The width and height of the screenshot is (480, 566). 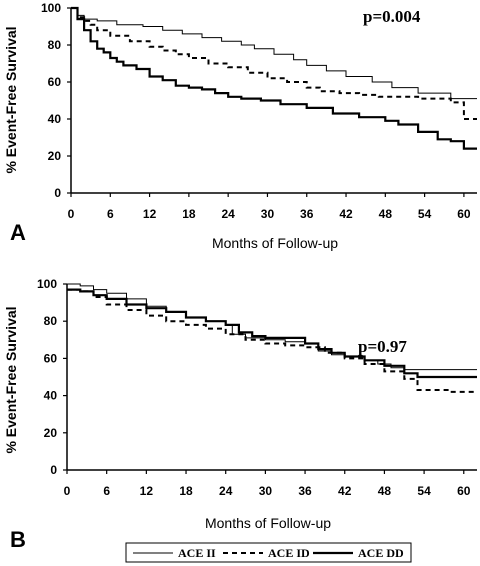 I want to click on legend: ACE II ACE ID ACE DD, so click(x=268, y=552).